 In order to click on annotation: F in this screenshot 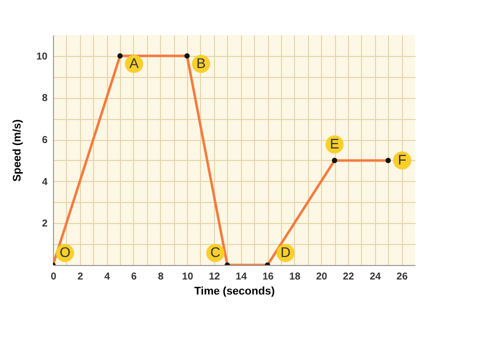, I will do `click(402, 159)`.